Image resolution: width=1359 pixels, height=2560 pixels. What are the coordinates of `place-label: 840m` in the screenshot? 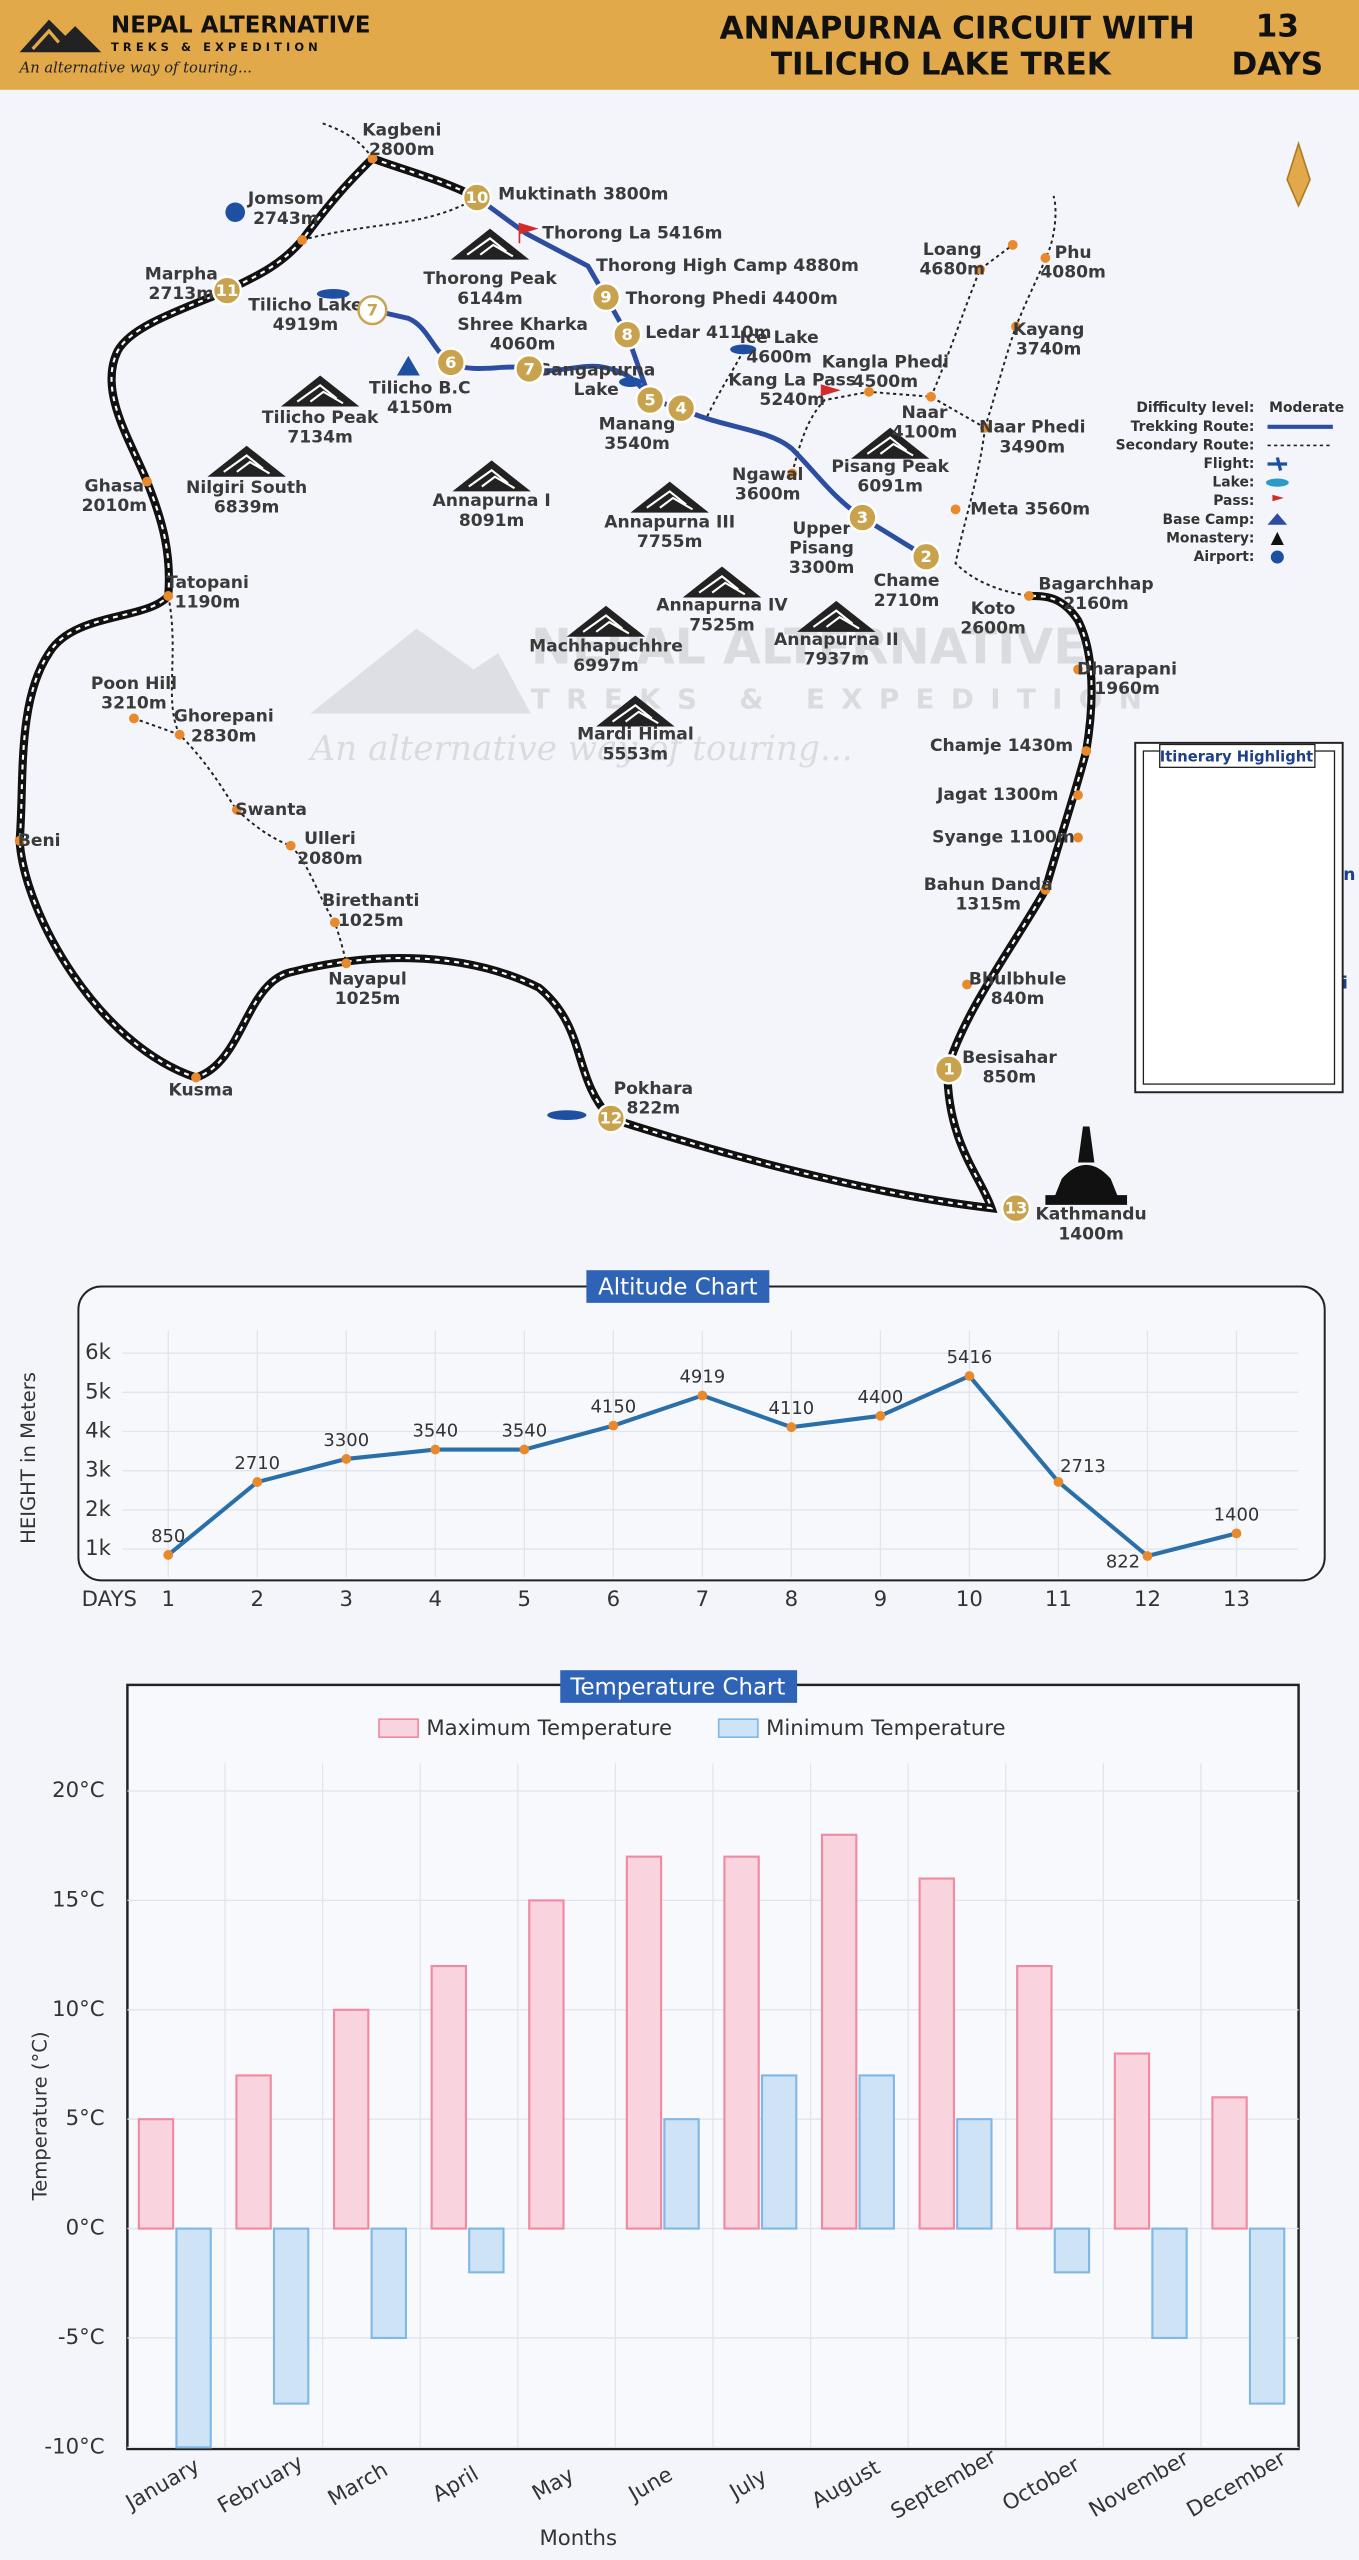 It's located at (1018, 999).